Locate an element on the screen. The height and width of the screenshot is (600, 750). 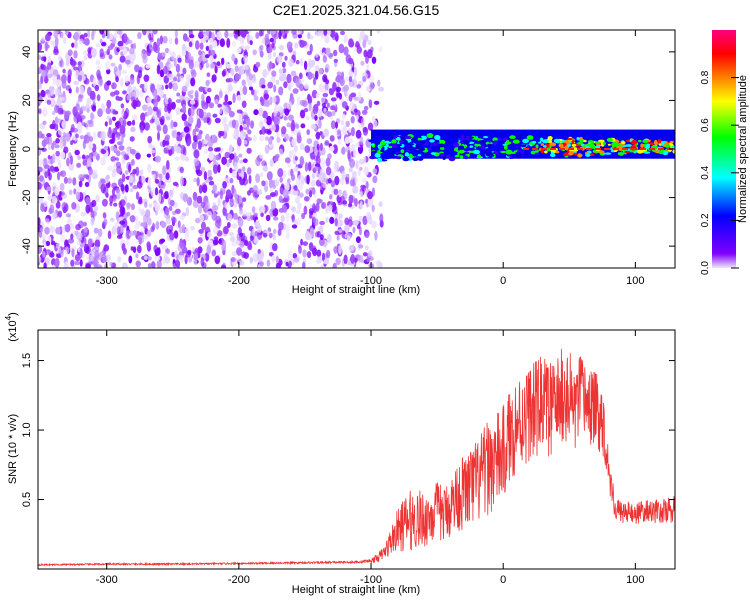
figure-title: C2E1.2025.321.04.56.G15 is located at coordinates (356, 10).